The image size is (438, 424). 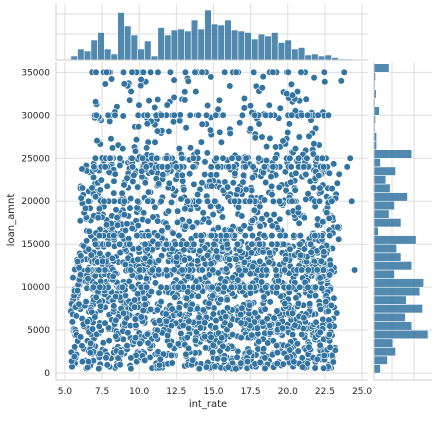 I want to click on x-tick-label: 15.0, so click(x=213, y=392).